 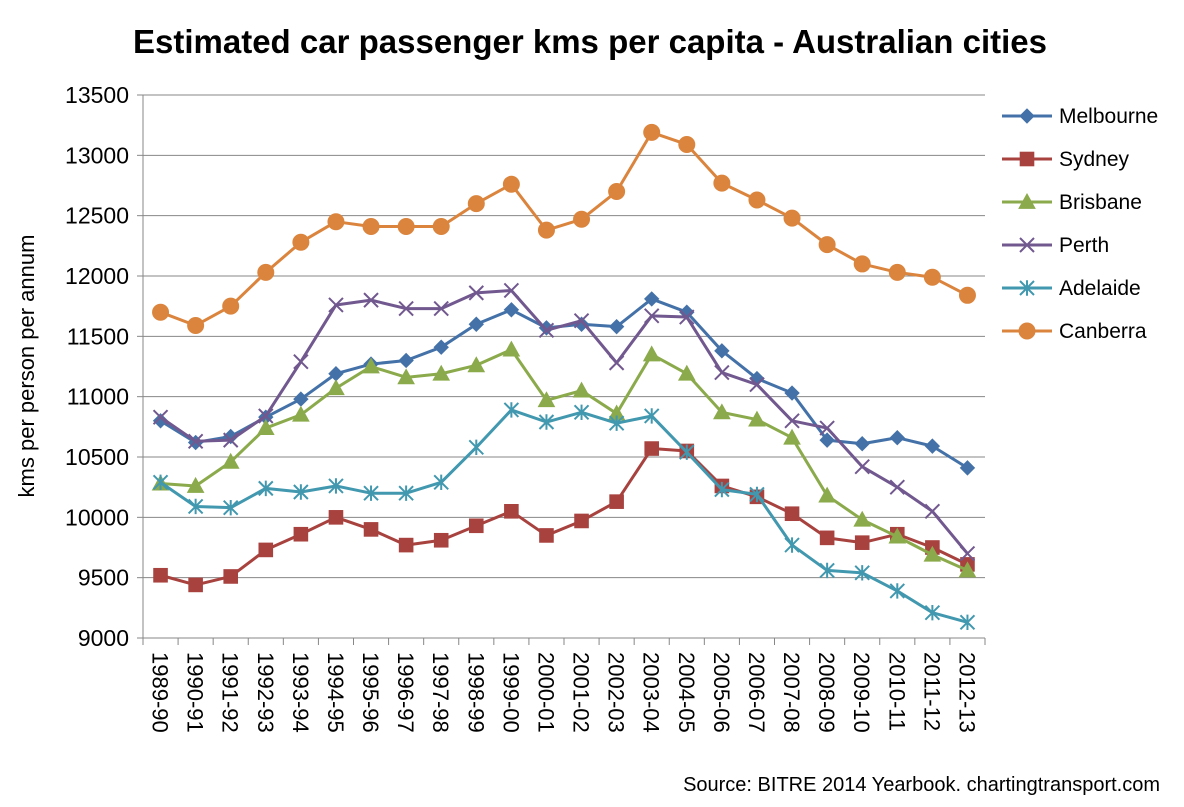 What do you see at coordinates (1084, 245) in the screenshot?
I see `legend-label: Perth` at bounding box center [1084, 245].